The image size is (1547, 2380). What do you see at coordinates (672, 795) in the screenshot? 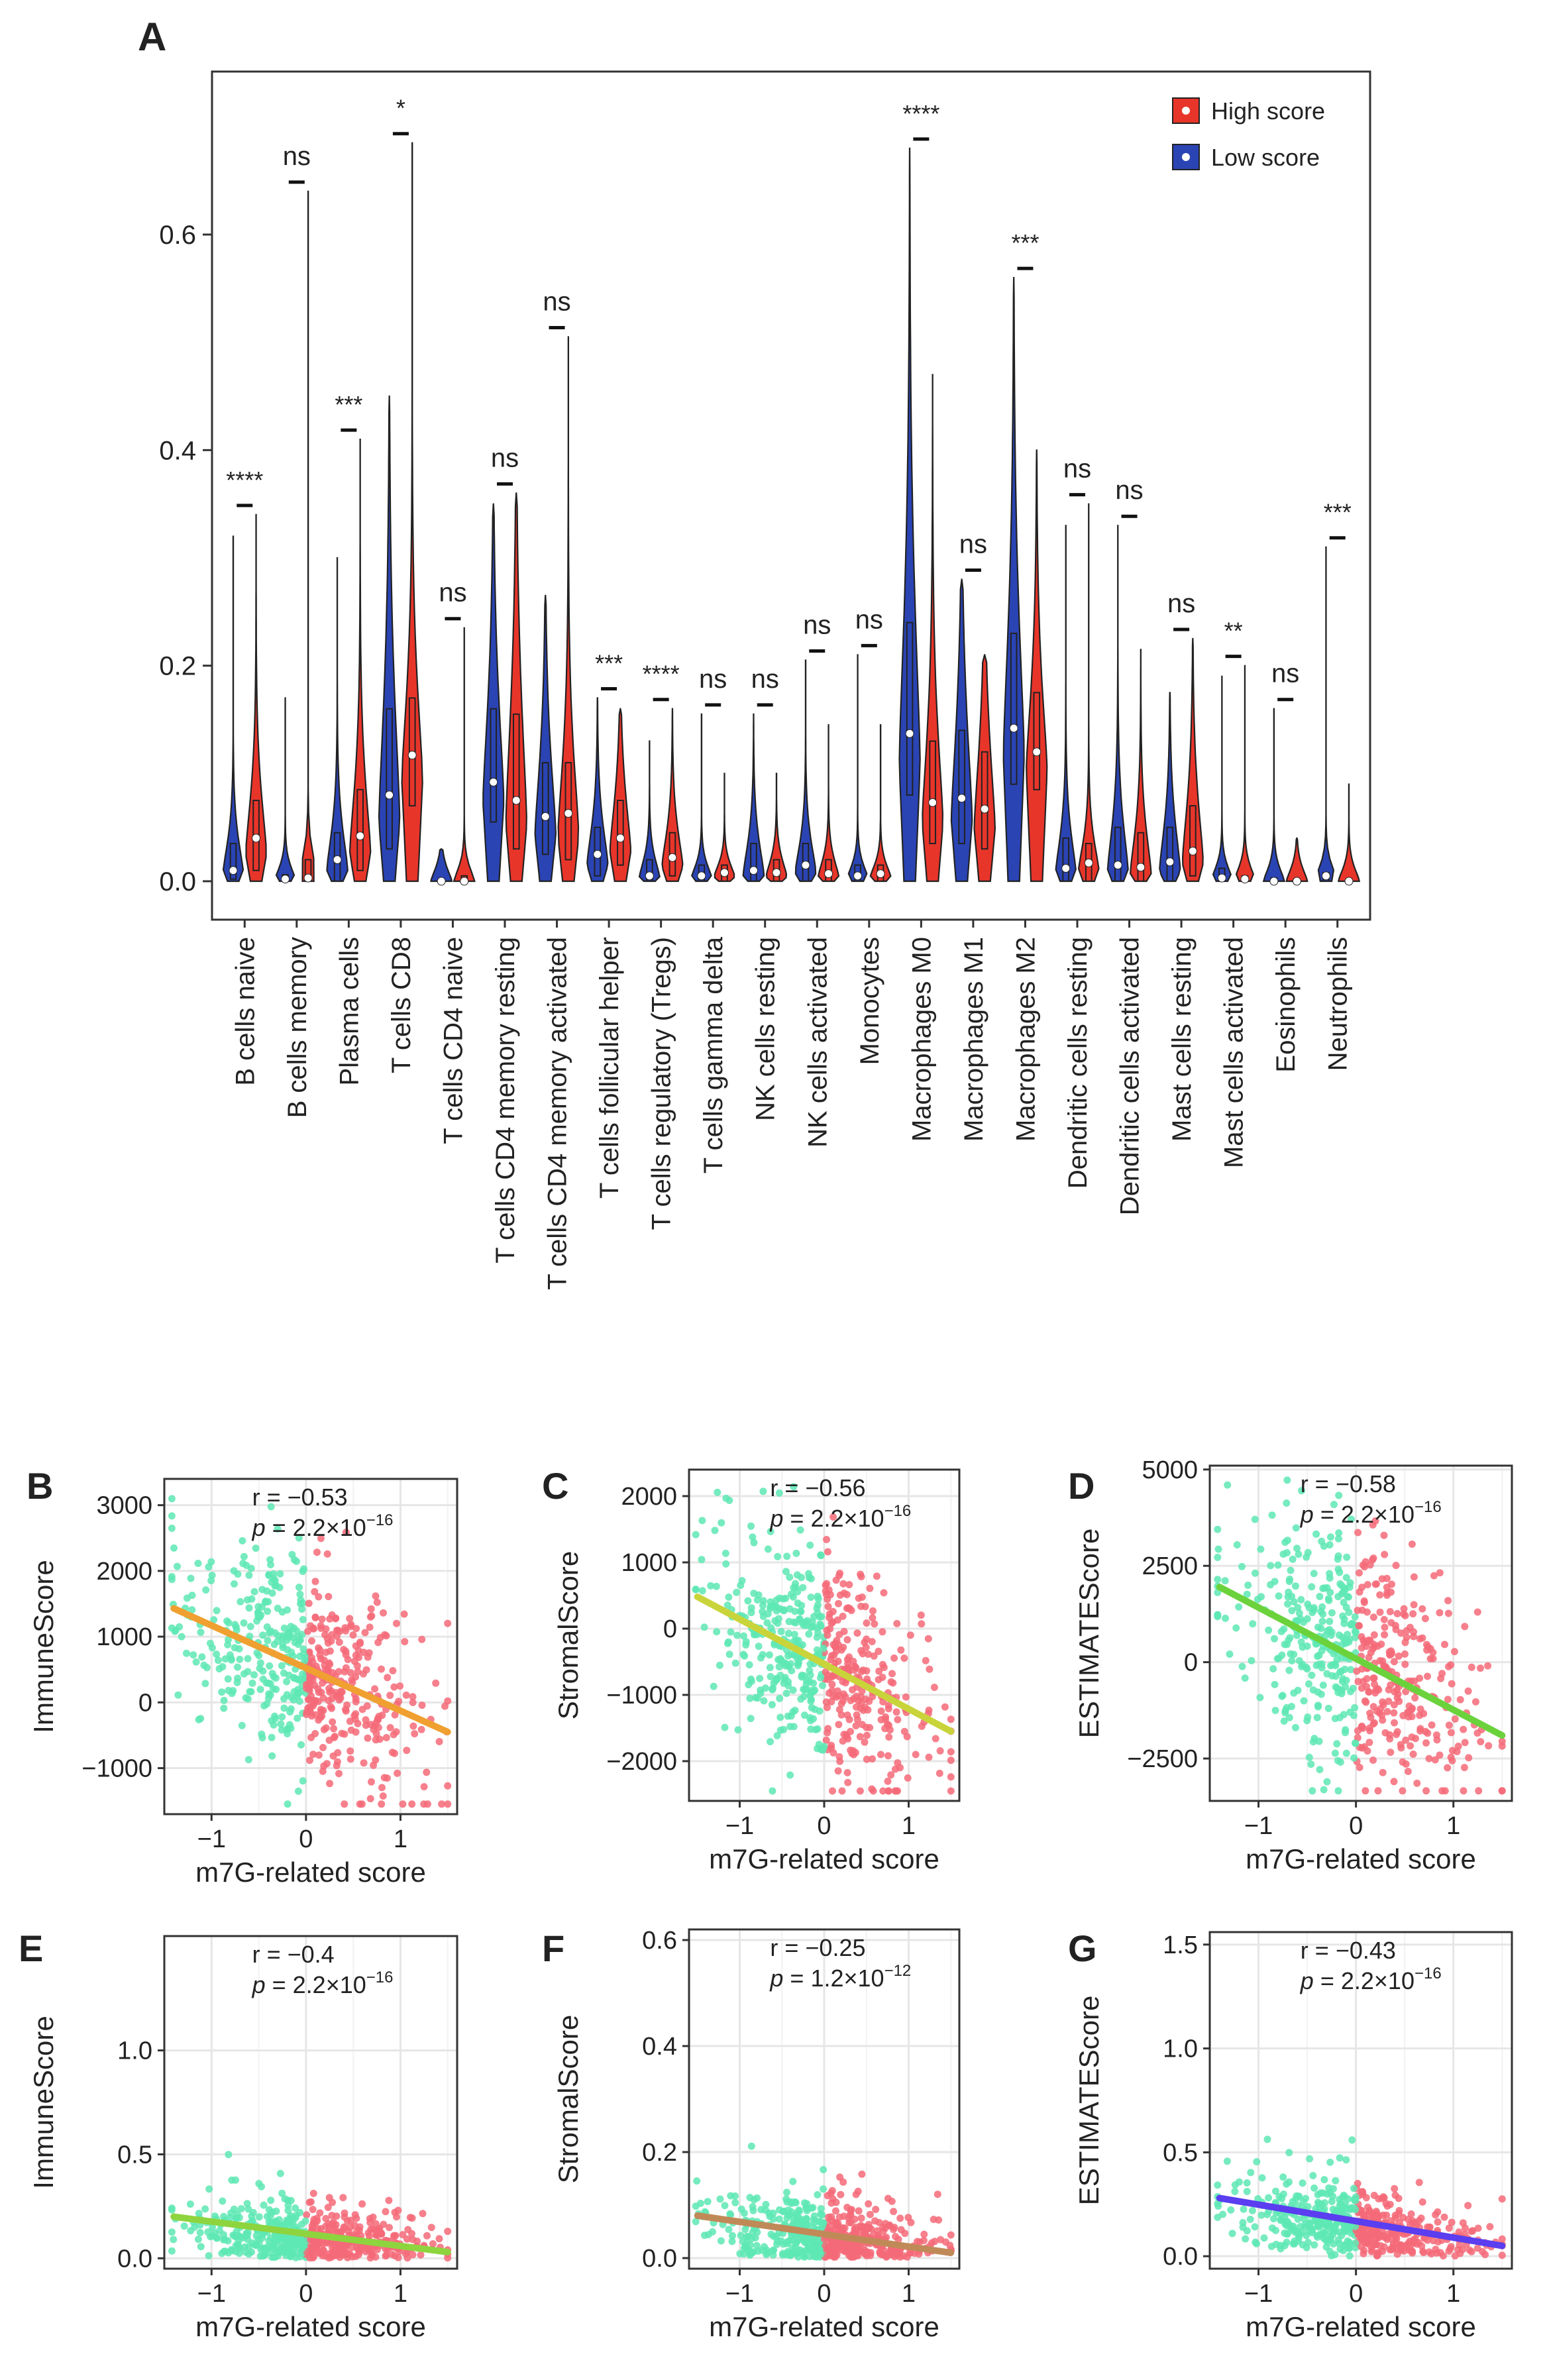
I see `violin-t-cells-regulatory-tregs-high` at bounding box center [672, 795].